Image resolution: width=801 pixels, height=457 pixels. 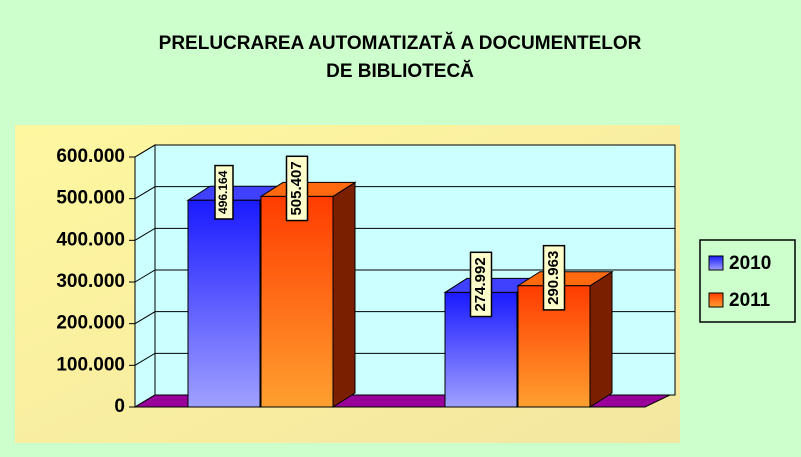 I want to click on y-tick-label: 500.000, so click(x=90, y=198).